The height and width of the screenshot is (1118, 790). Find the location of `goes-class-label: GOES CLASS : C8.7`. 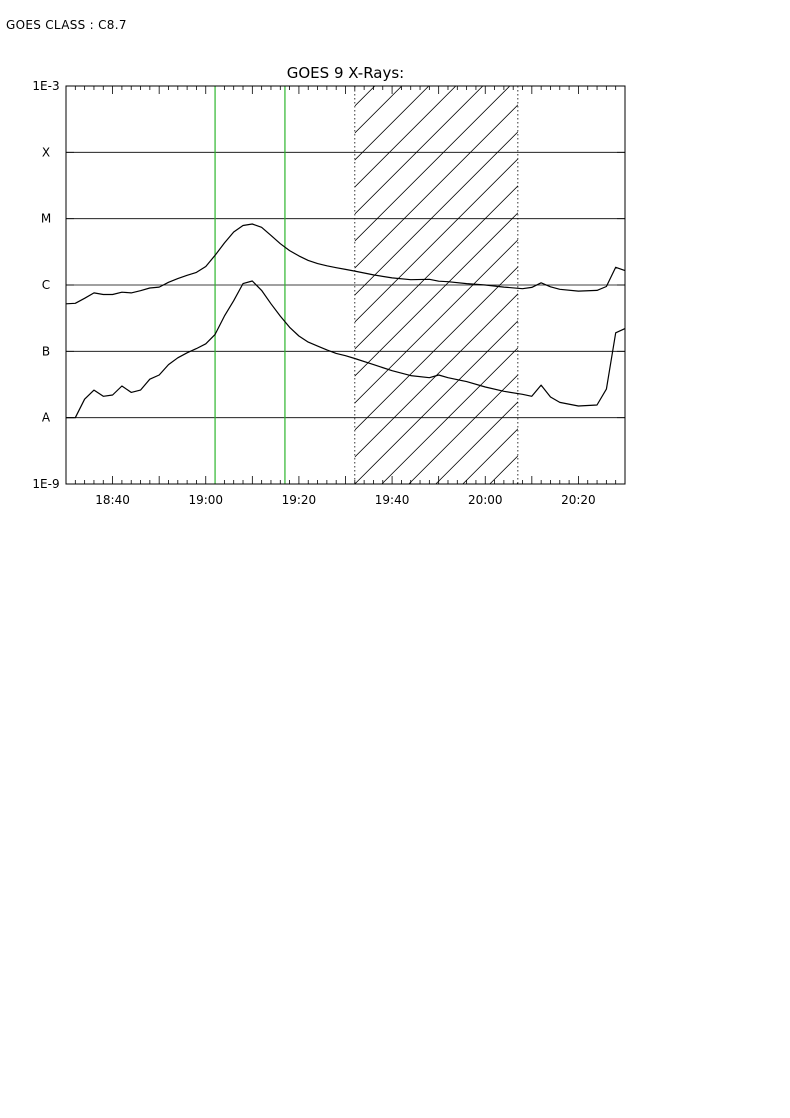

goes-class-label: GOES CLASS : C8.7 is located at coordinates (66, 25).